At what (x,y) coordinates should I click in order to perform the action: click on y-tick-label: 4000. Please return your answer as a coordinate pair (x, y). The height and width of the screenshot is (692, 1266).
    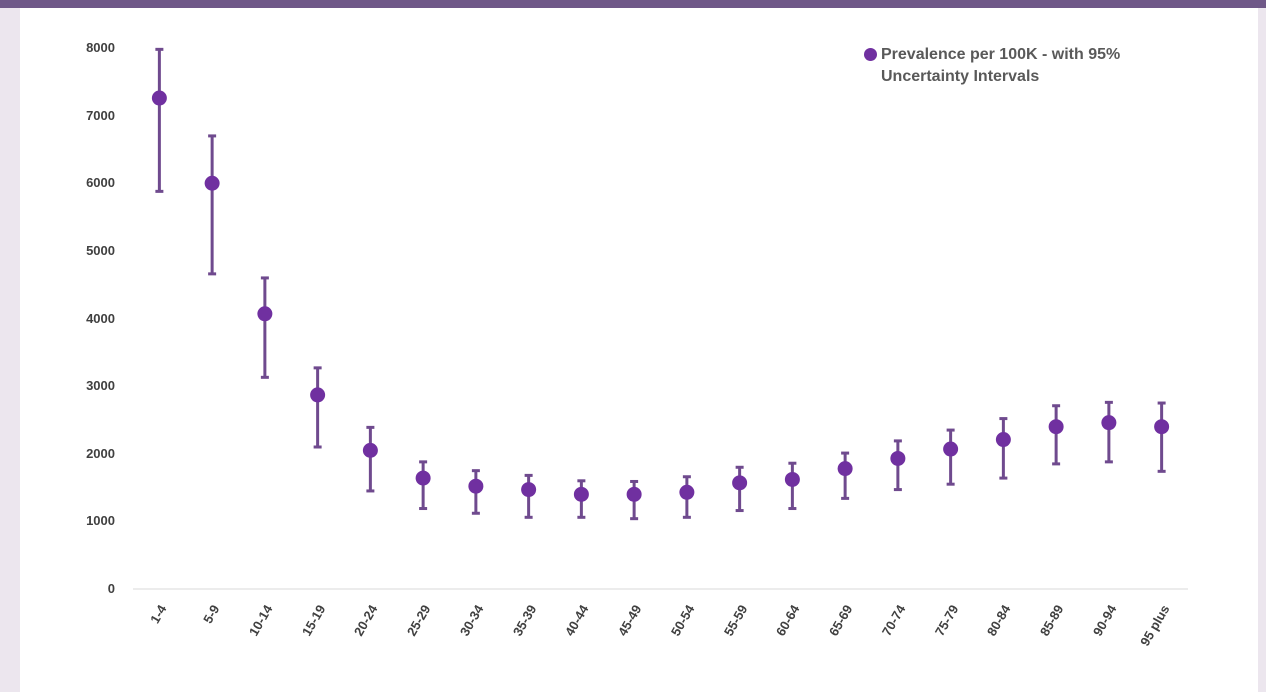
    Looking at the image, I should click on (100, 318).